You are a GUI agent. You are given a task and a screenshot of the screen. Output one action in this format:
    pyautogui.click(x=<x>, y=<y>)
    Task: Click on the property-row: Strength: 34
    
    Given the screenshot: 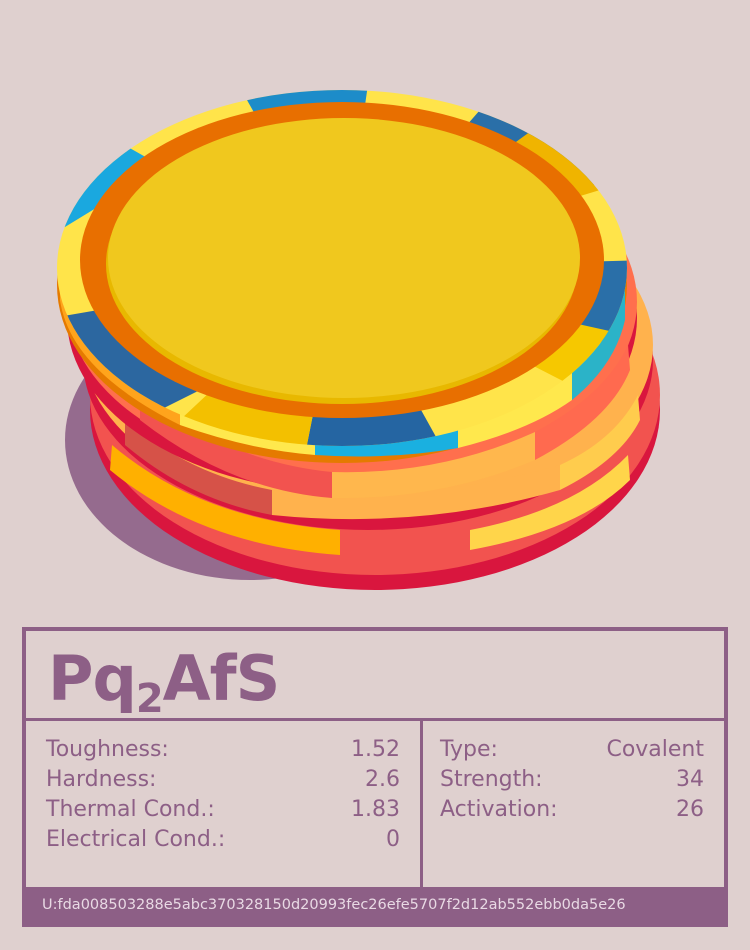 What is the action you would take?
    pyautogui.click(x=572, y=780)
    